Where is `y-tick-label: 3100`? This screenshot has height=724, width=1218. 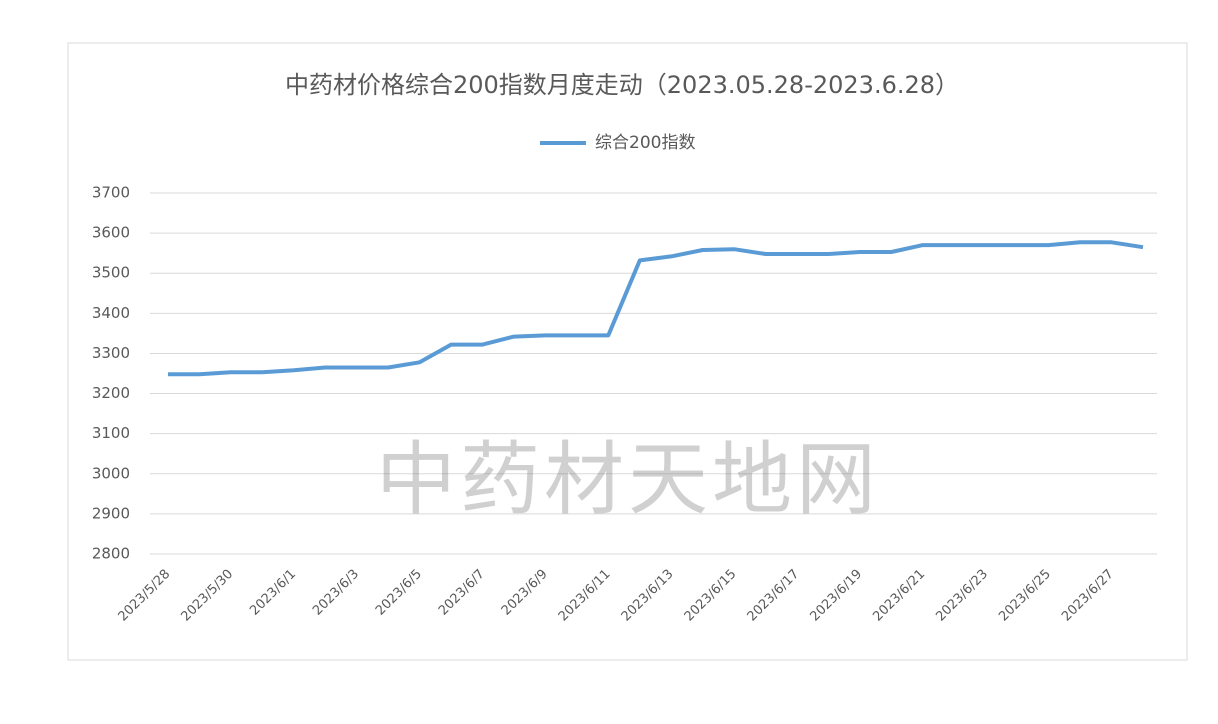 y-tick-label: 3100 is located at coordinates (111, 433).